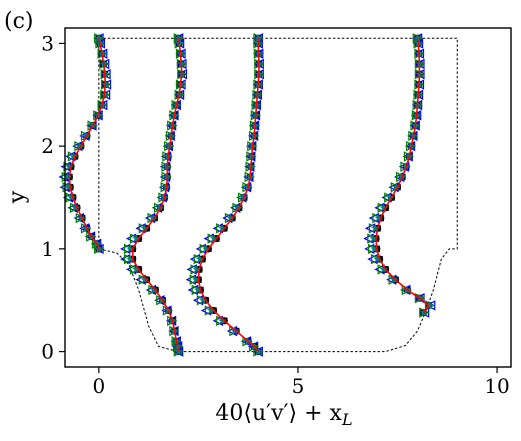  Describe the element at coordinates (19, 21) in the screenshot. I see `panel-label: (c)` at that location.